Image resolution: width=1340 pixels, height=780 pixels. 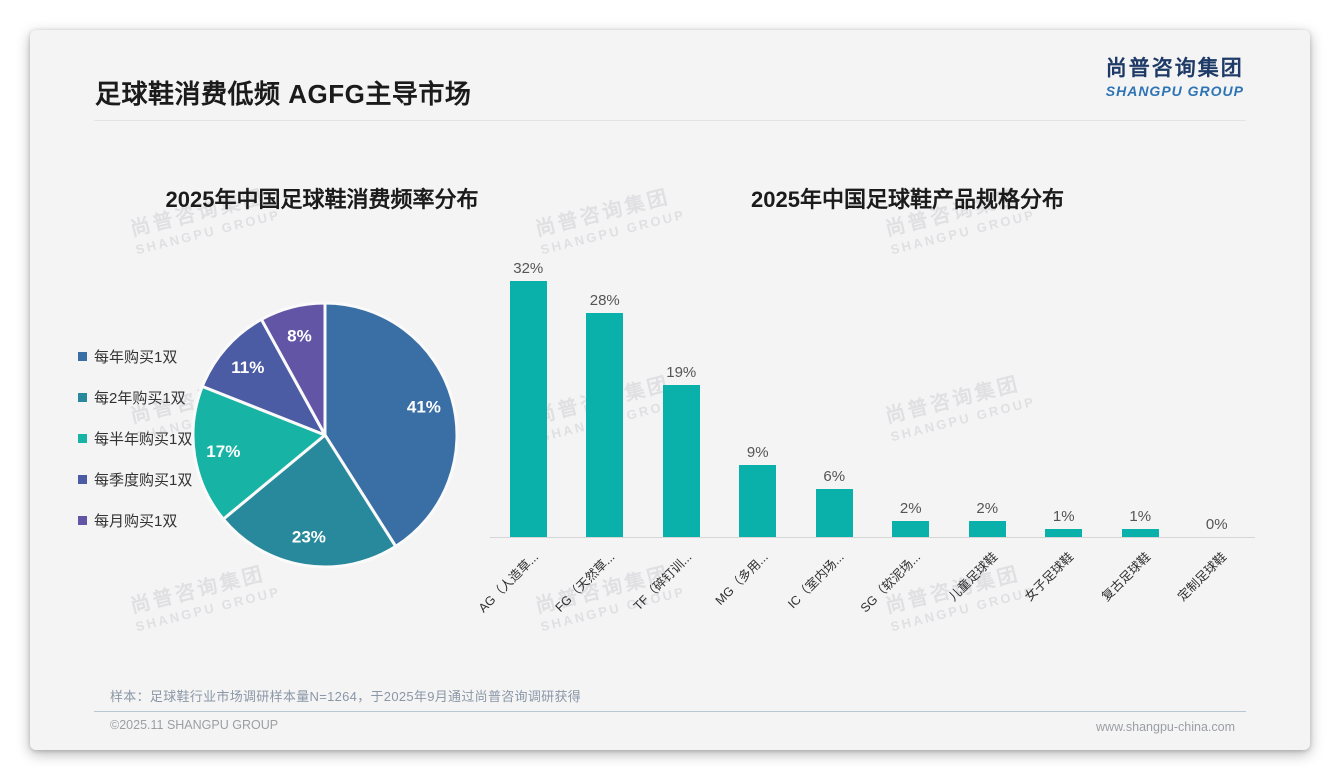 I want to click on logo-english-text: SHANGPU GROUP, so click(x=1174, y=91).